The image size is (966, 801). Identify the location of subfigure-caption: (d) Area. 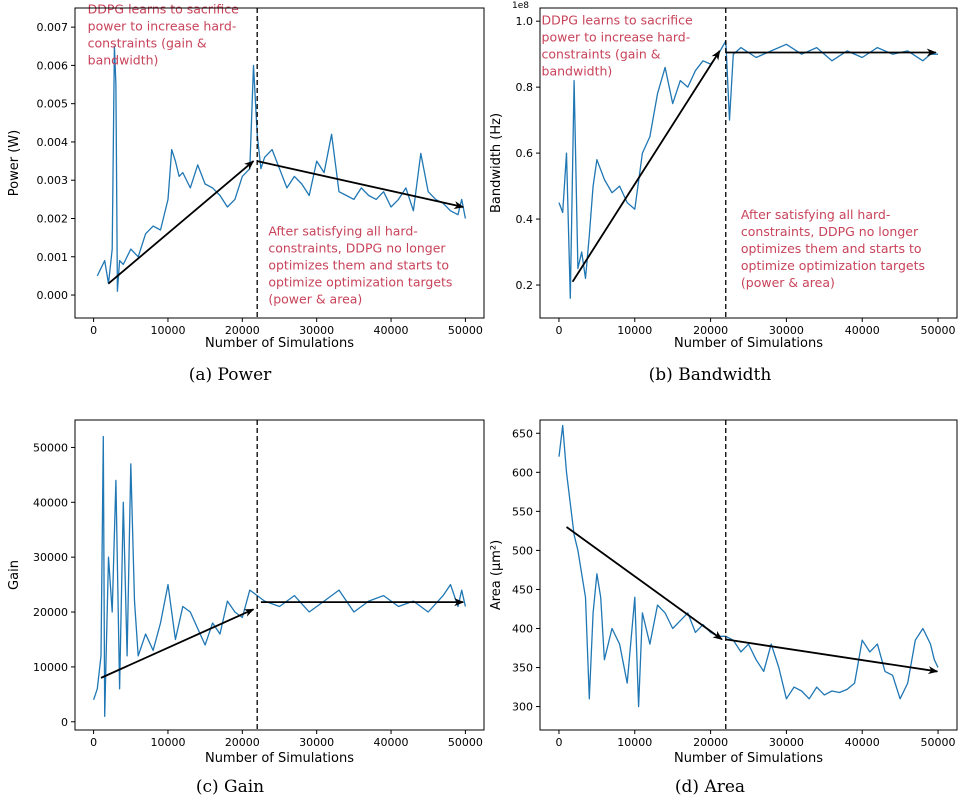
(710, 787).